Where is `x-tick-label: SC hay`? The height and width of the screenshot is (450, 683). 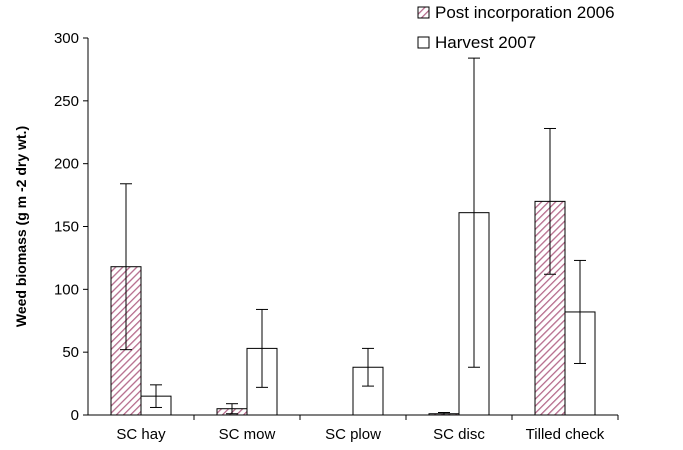 x-tick-label: SC hay is located at coordinates (141, 434).